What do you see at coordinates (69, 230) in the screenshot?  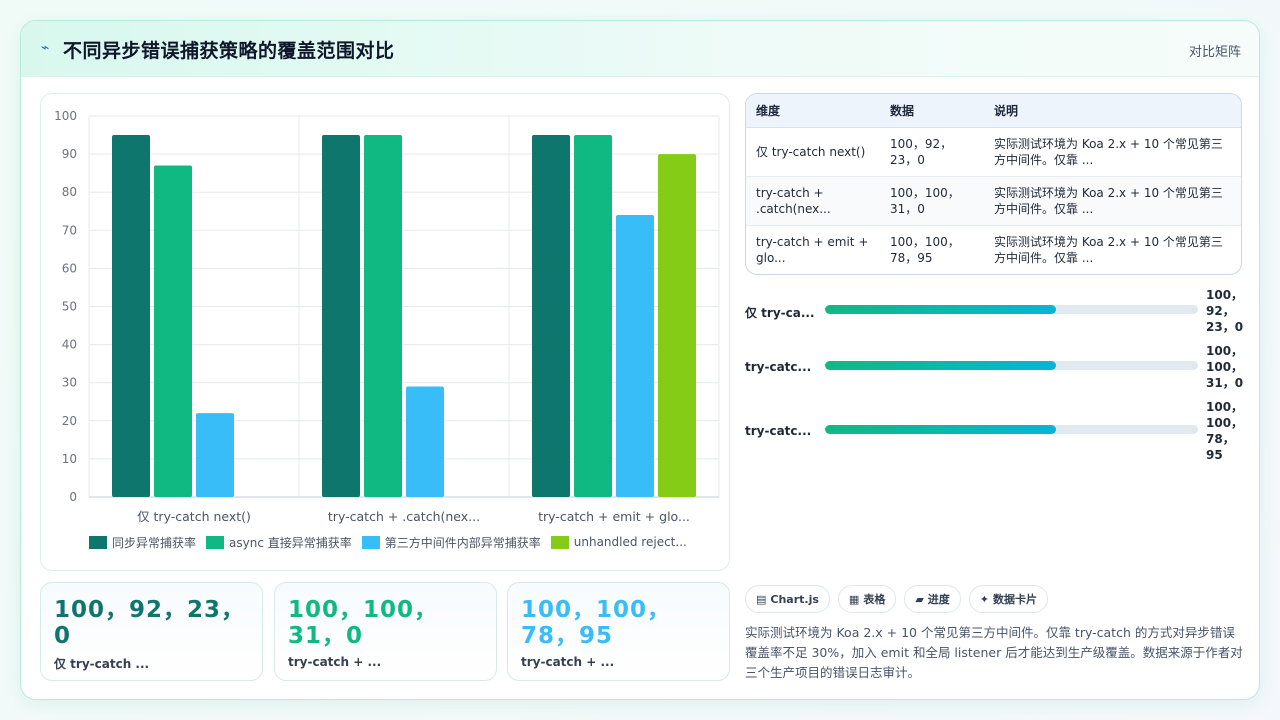 I see `y-tick-label: 70` at bounding box center [69, 230].